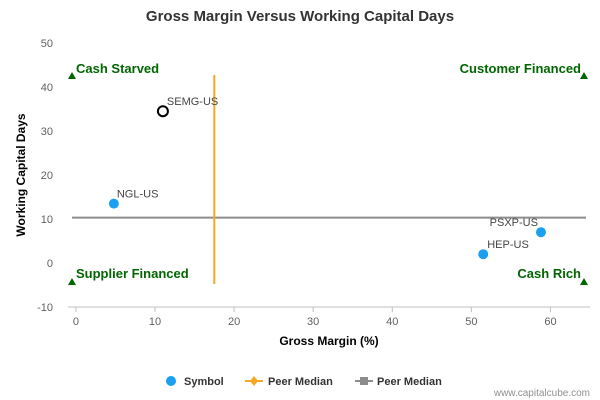 The height and width of the screenshot is (400, 600). I want to click on quadrant-marker-bottom-right, so click(584, 281).